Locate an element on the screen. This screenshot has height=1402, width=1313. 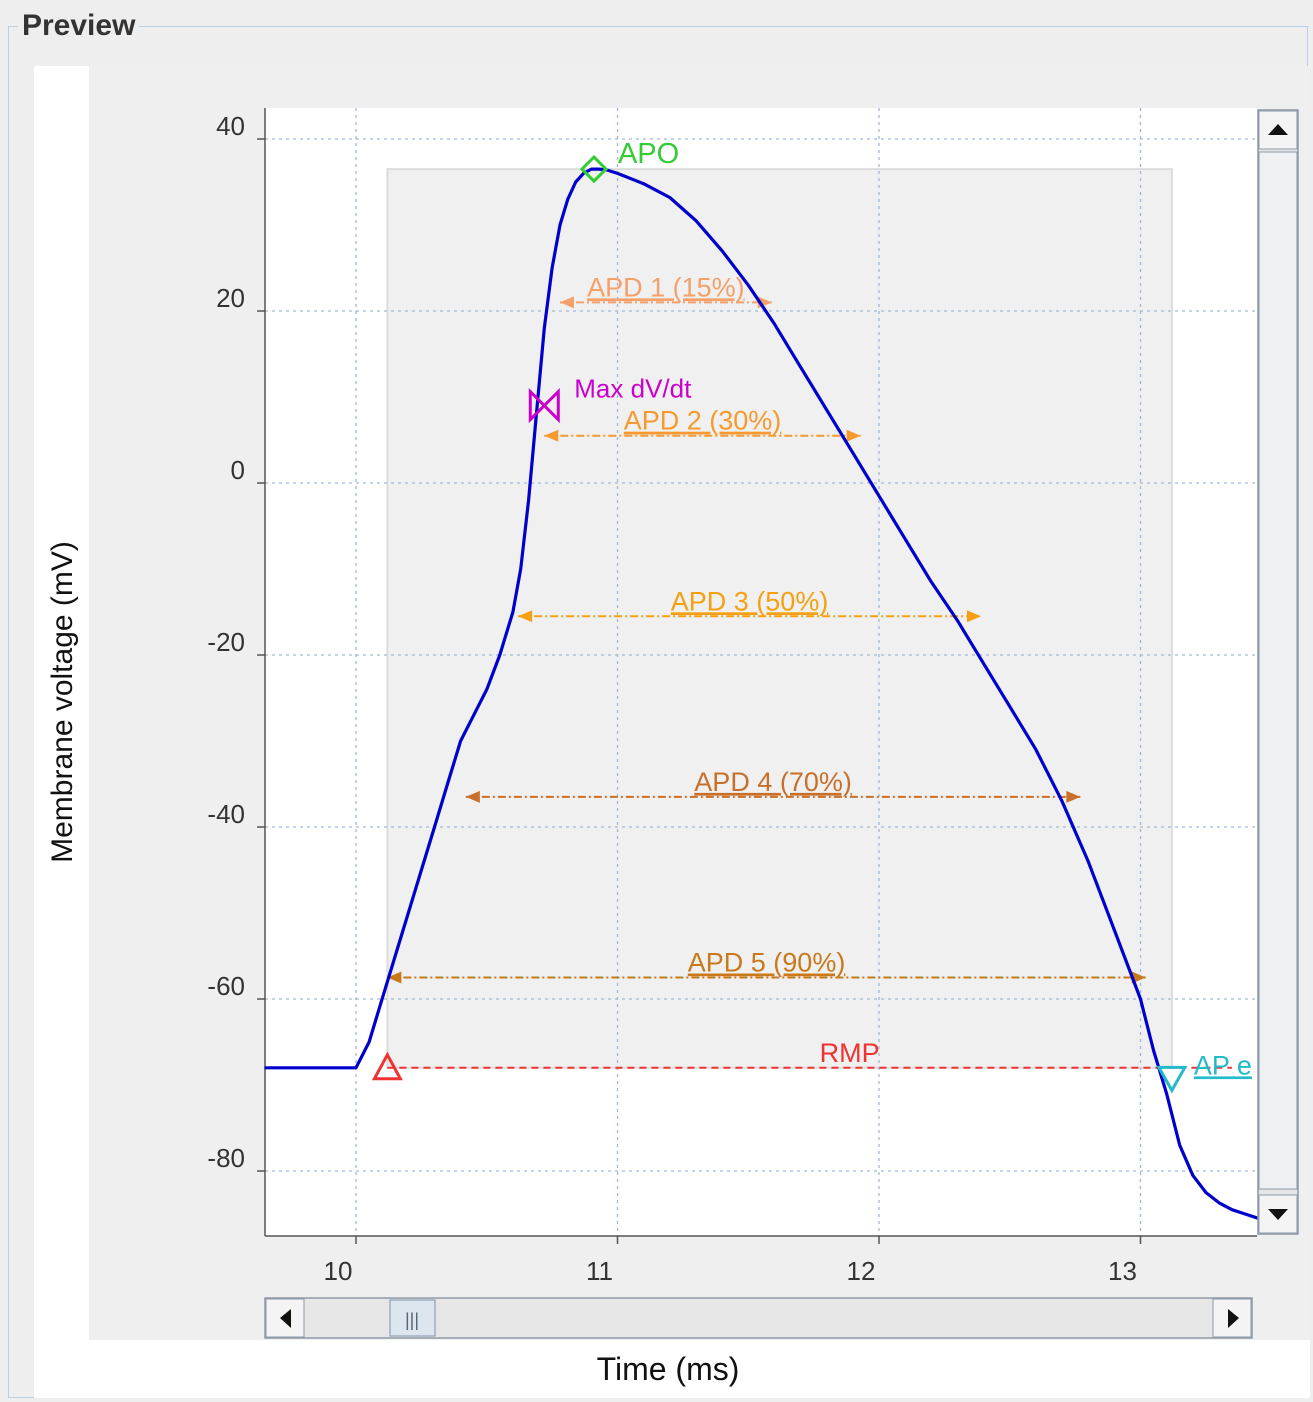
scroll-up-arrow-icon is located at coordinates (1278, 129).